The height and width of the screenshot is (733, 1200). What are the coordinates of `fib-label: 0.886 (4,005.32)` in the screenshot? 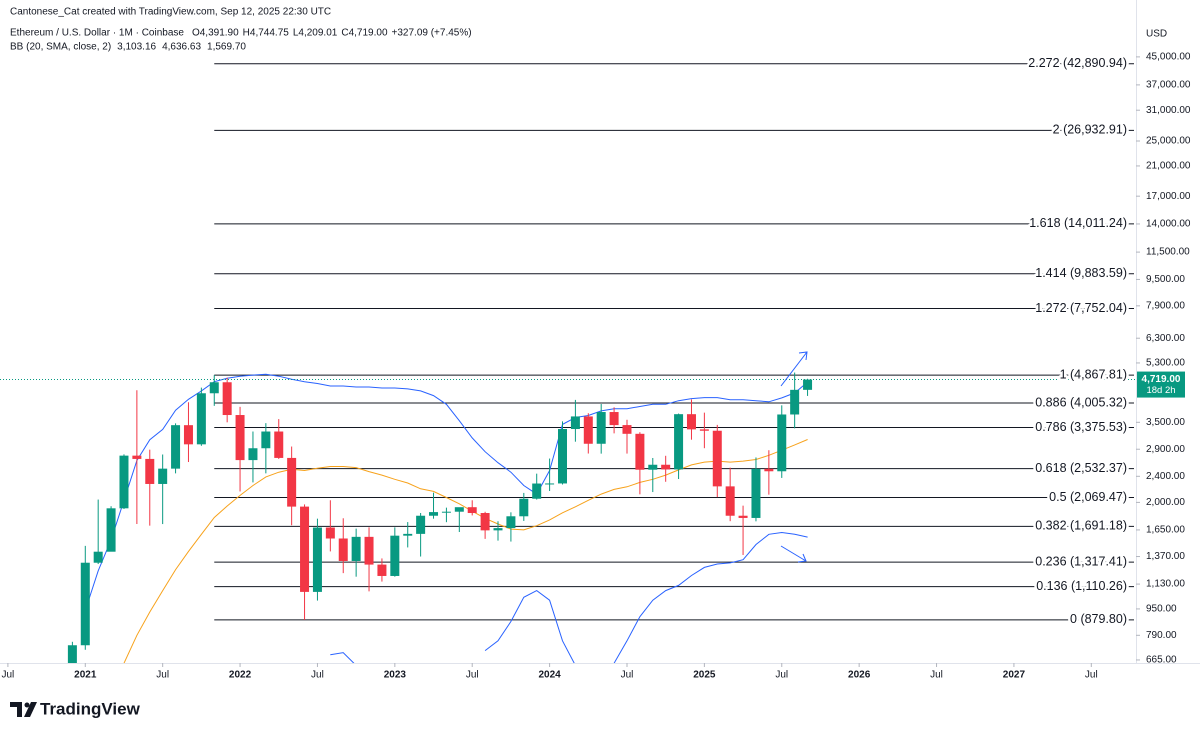 It's located at (1081, 402).